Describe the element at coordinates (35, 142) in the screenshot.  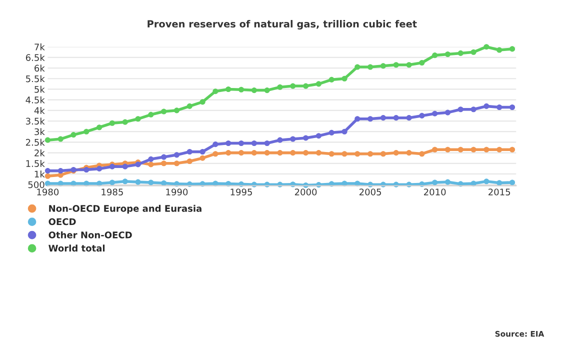
I see `y-tick-label: 2.5k` at that location.